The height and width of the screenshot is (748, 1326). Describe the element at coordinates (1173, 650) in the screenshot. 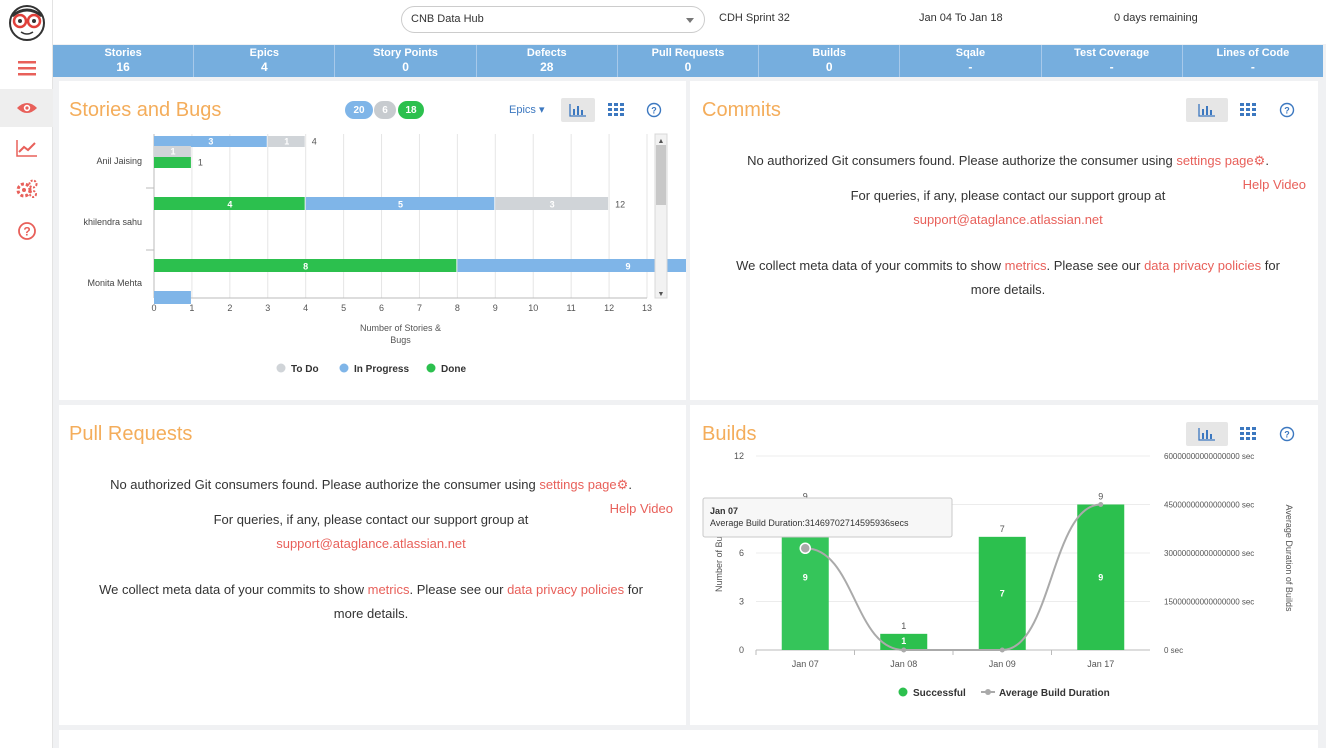

I see `y2-tick-label: 0 sec` at that location.